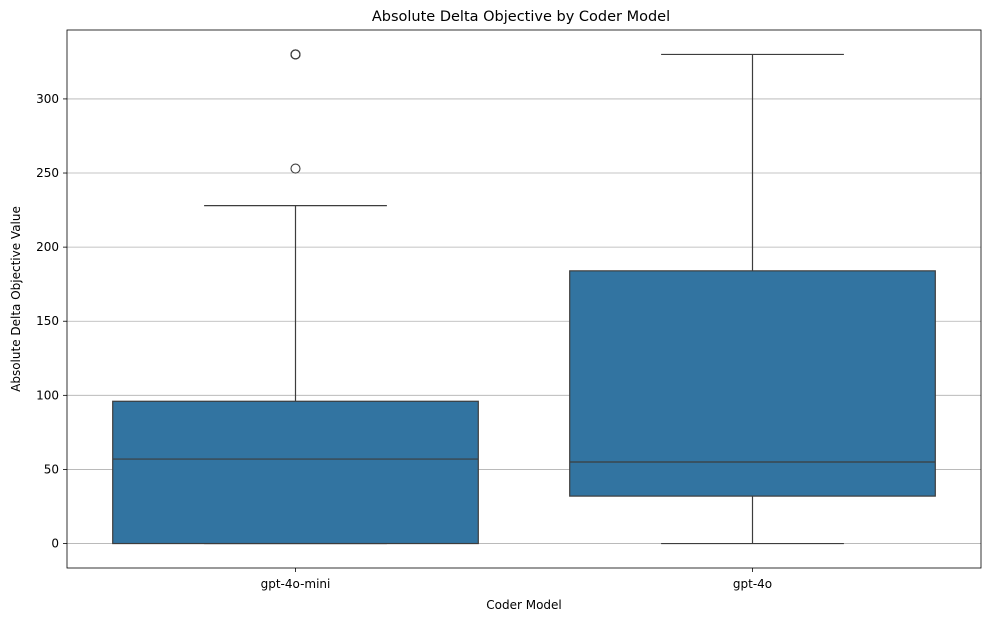 The width and height of the screenshot is (1005, 622). I want to click on chart-title: Absolute Delta Objective by Coder Model, so click(521, 17).